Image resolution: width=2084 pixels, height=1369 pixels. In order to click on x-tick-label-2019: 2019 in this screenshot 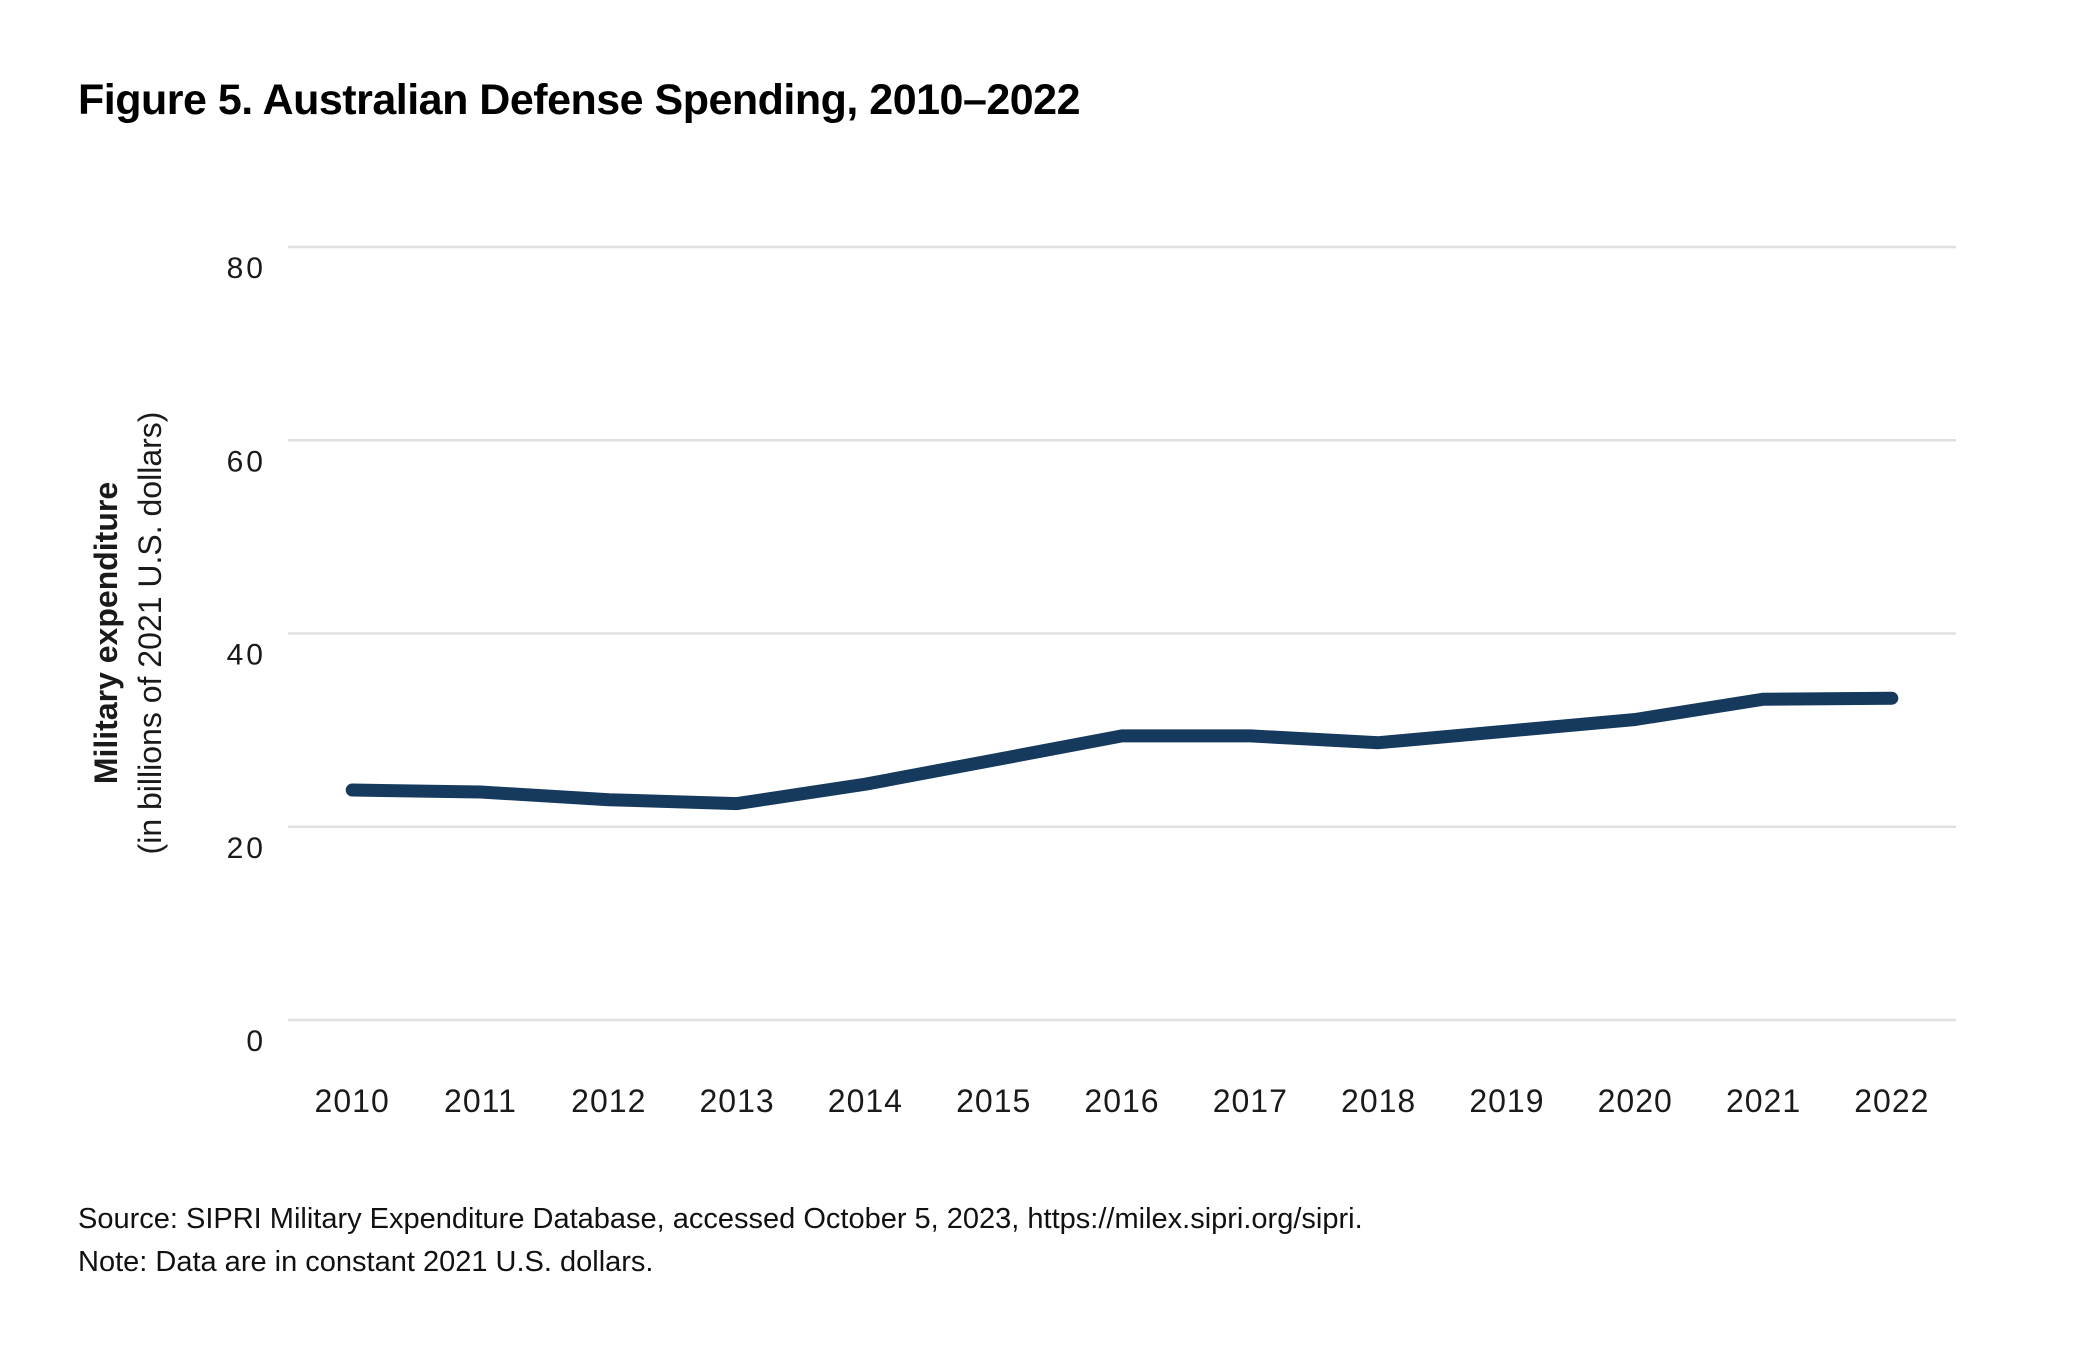, I will do `click(1506, 1101)`.